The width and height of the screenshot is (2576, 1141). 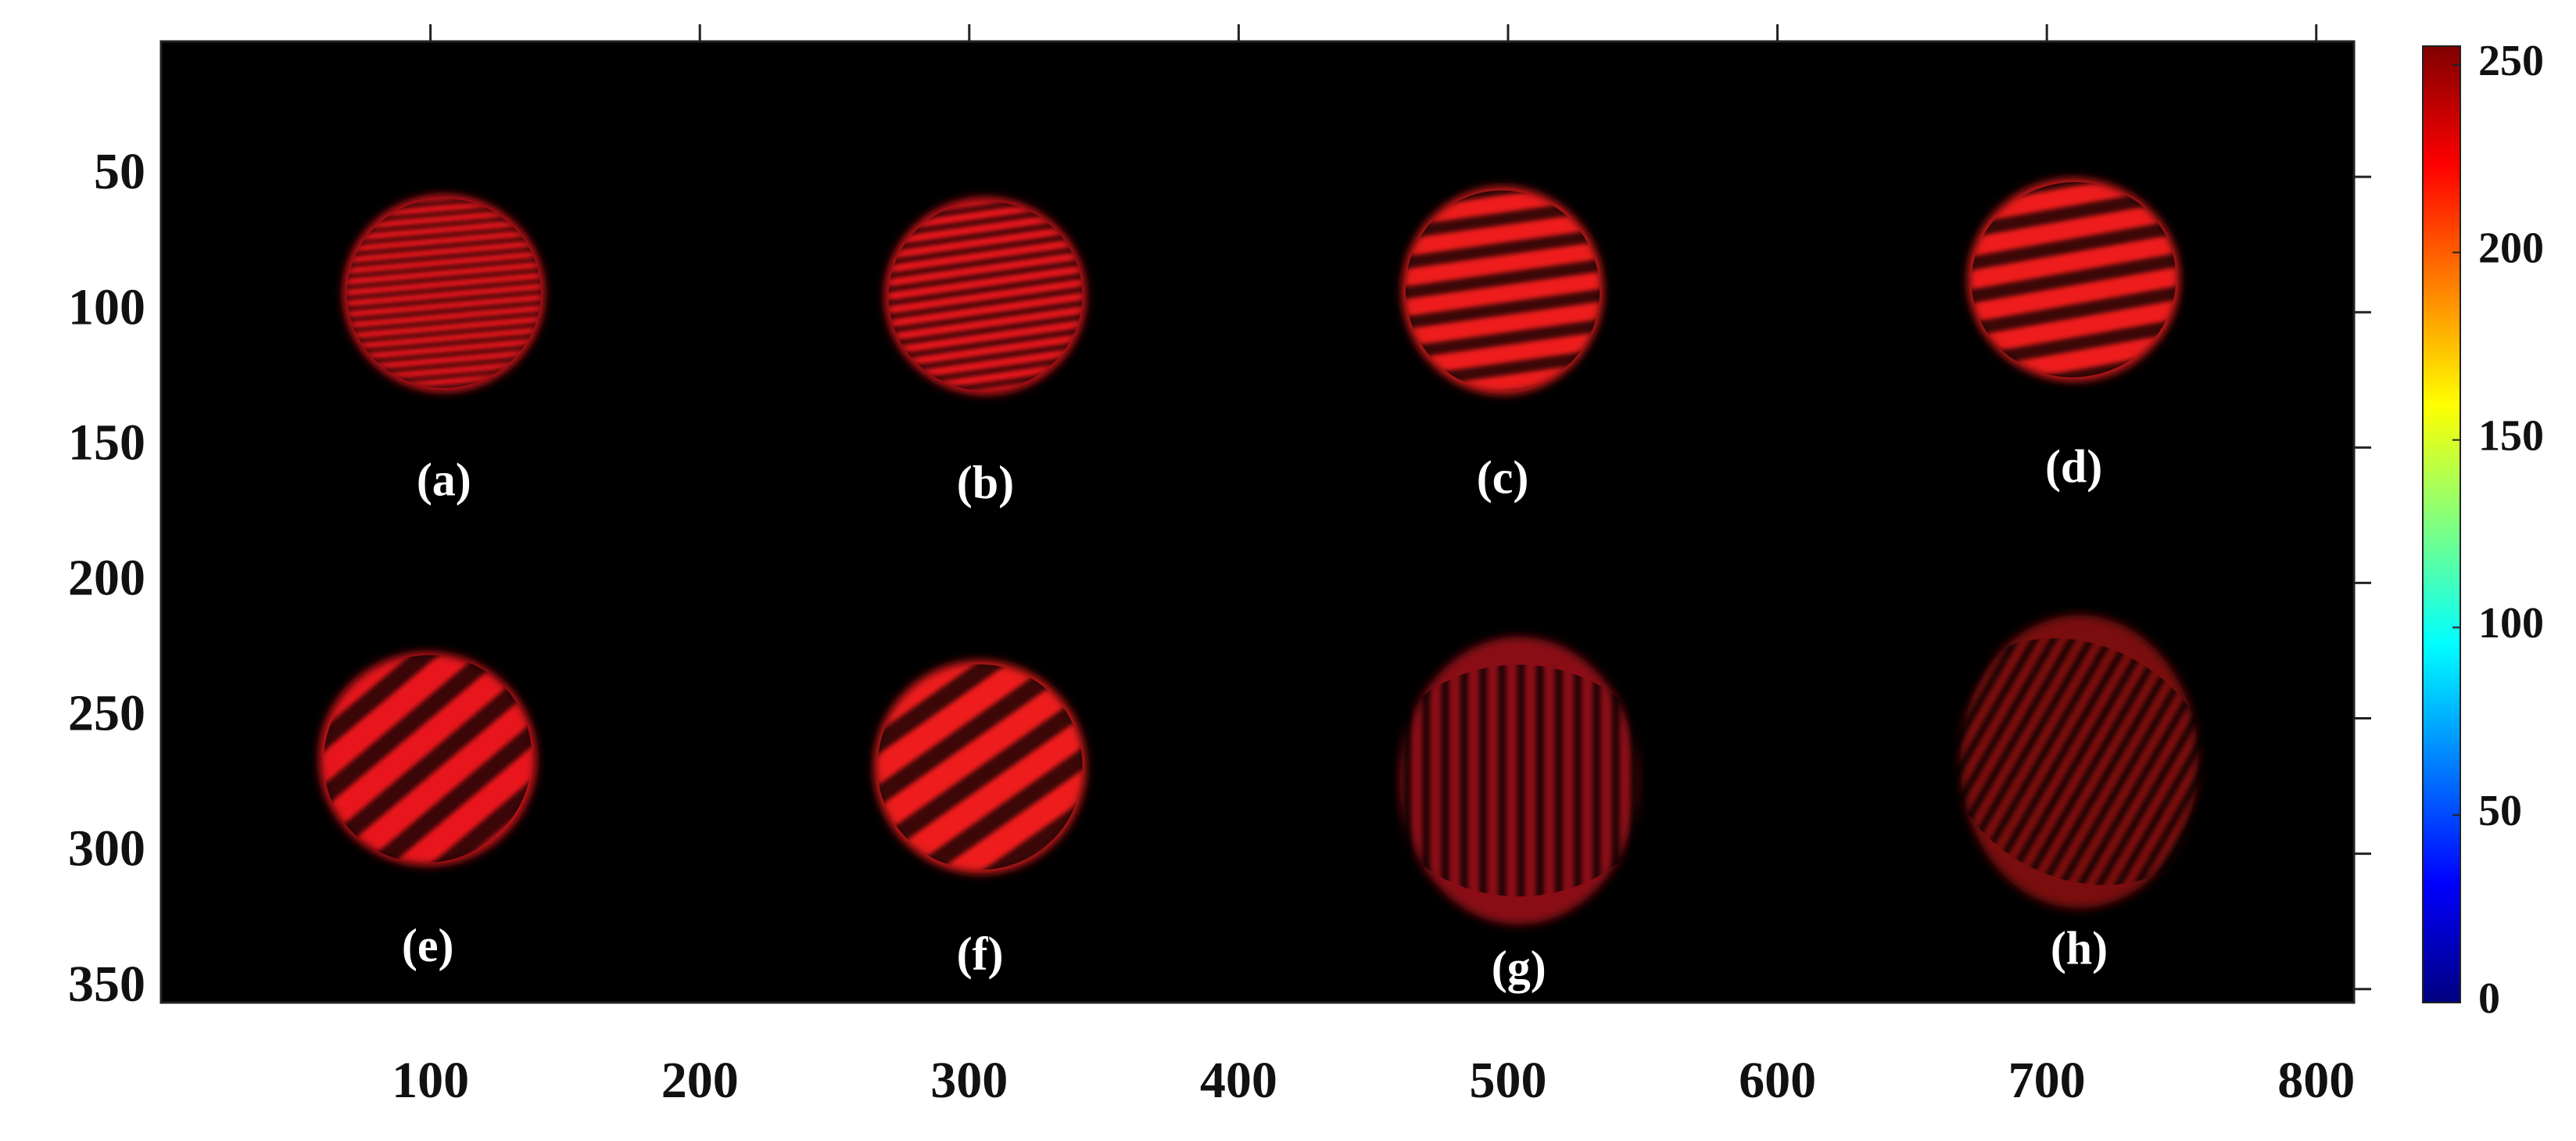 I want to click on colorbar-tick-label: 50, so click(x=2500, y=811).